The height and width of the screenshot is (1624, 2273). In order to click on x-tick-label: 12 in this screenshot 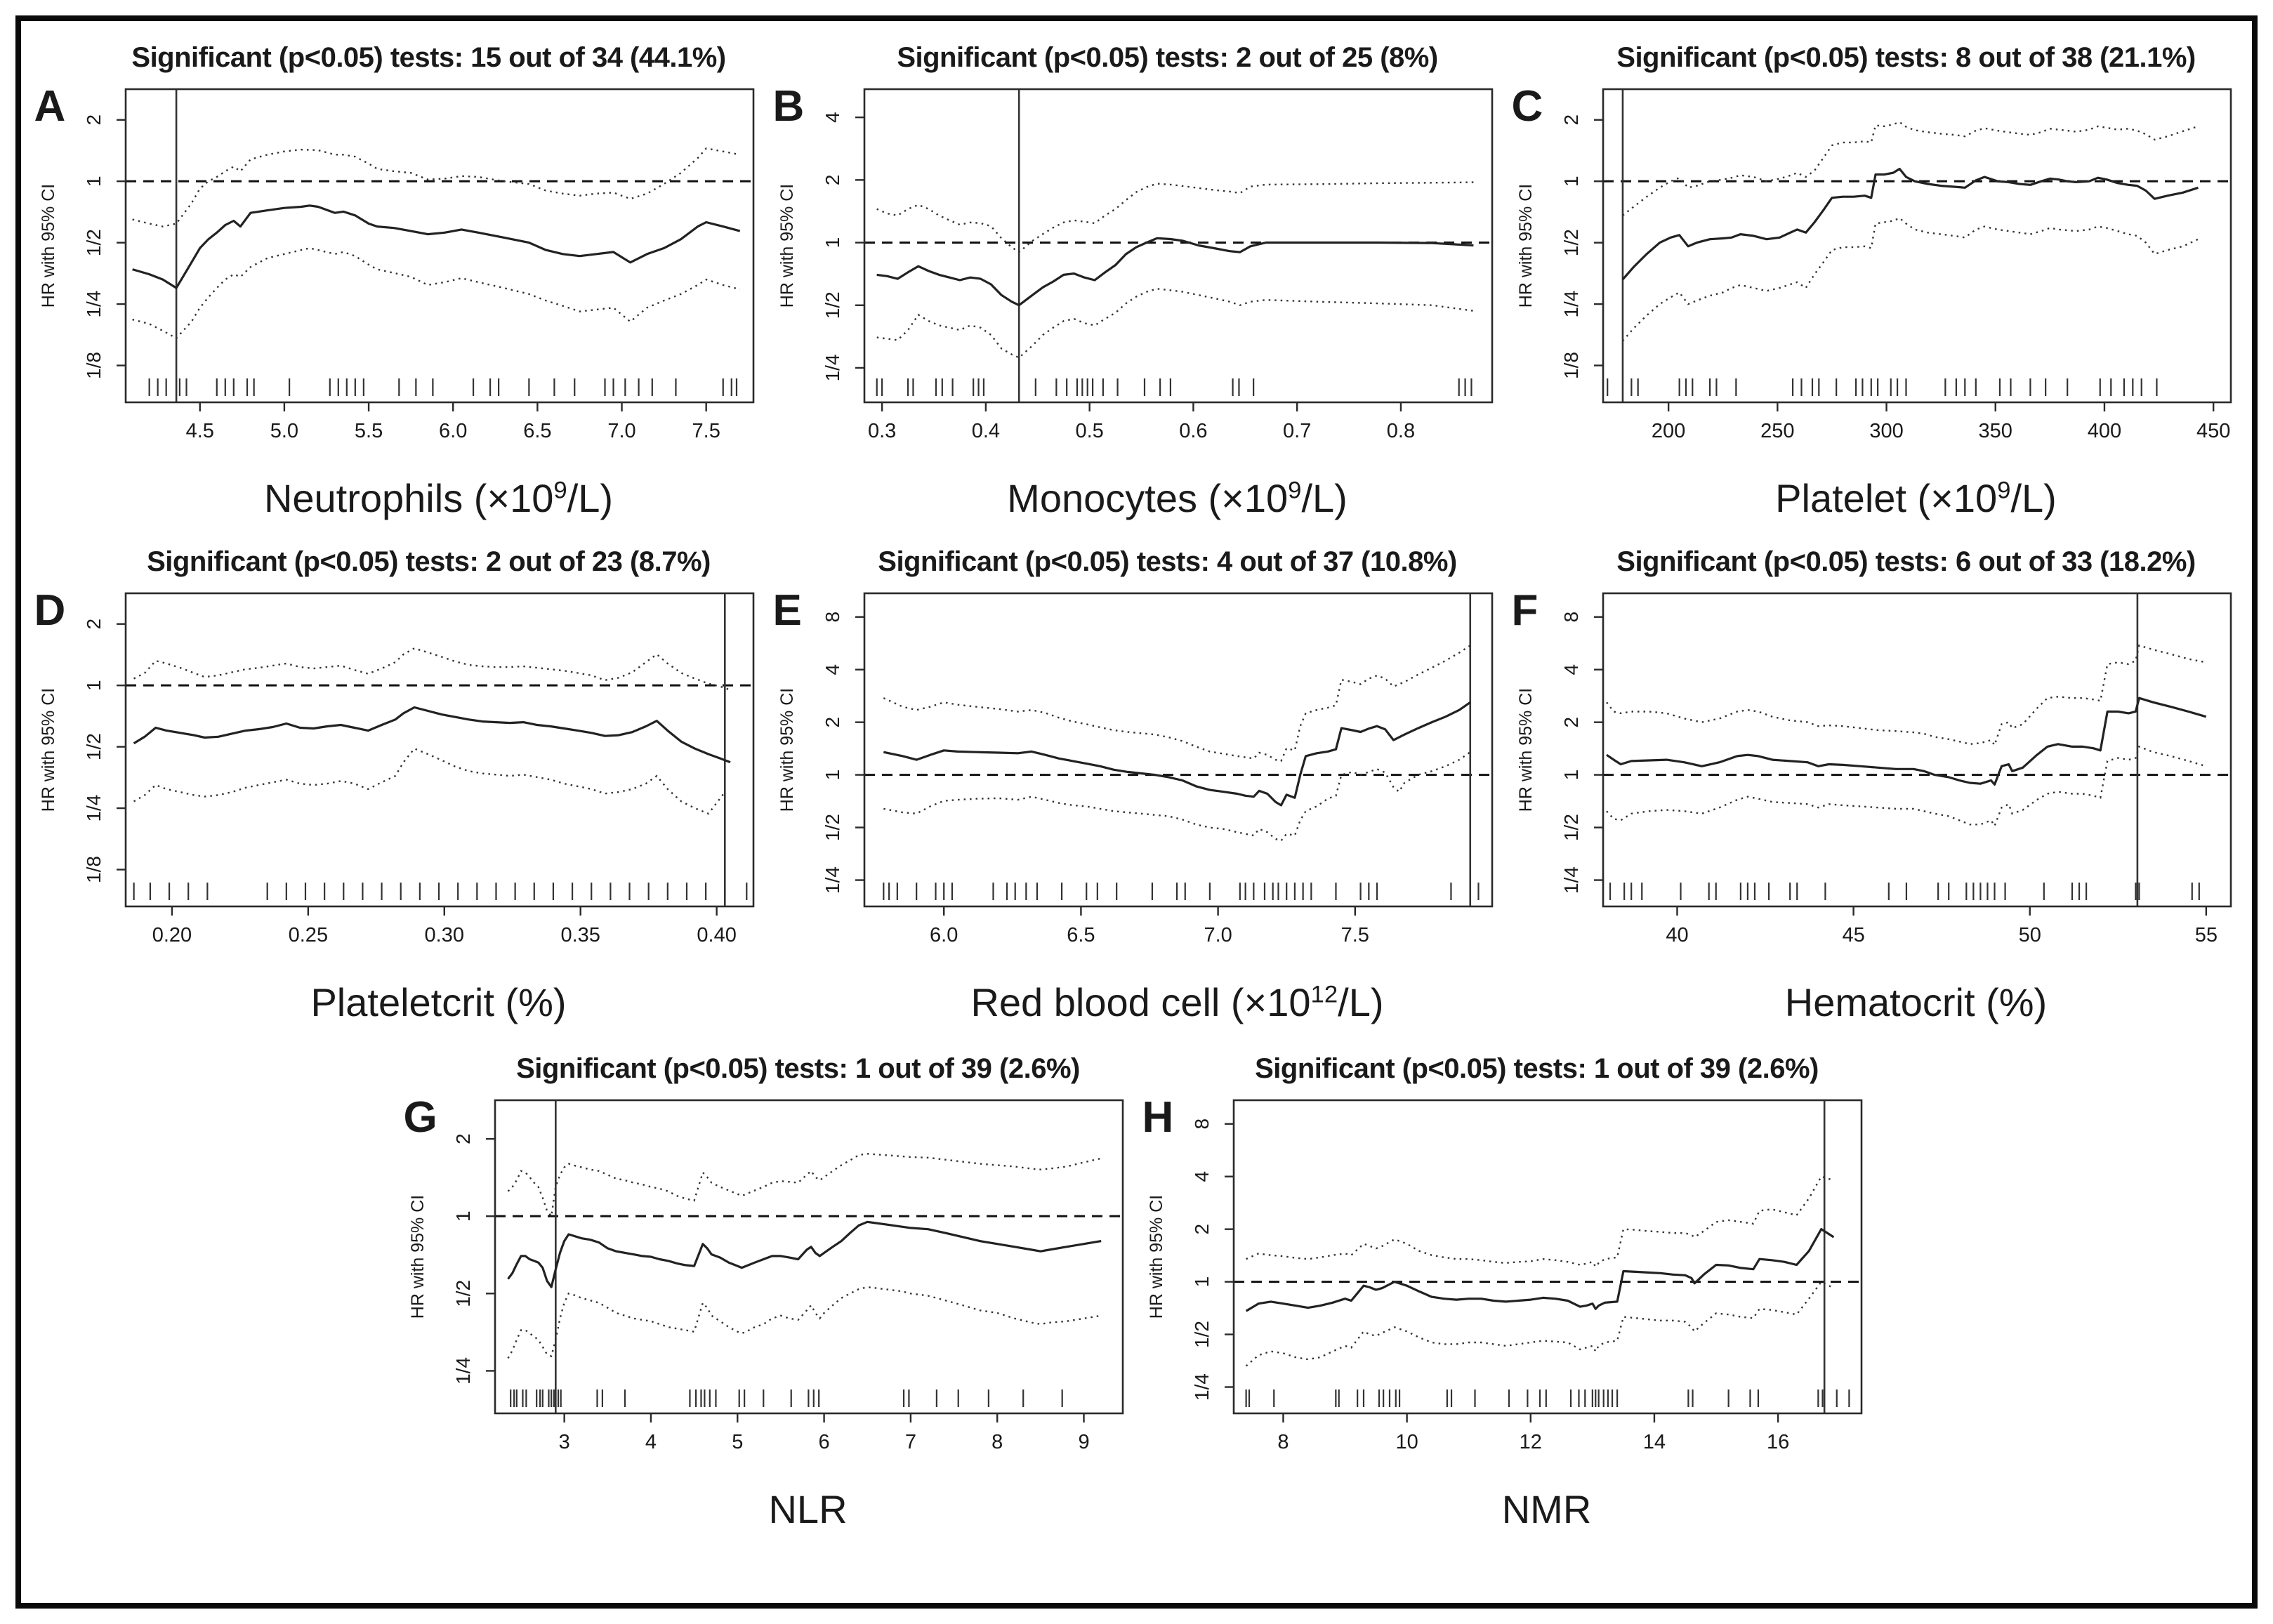, I will do `click(1530, 1442)`.